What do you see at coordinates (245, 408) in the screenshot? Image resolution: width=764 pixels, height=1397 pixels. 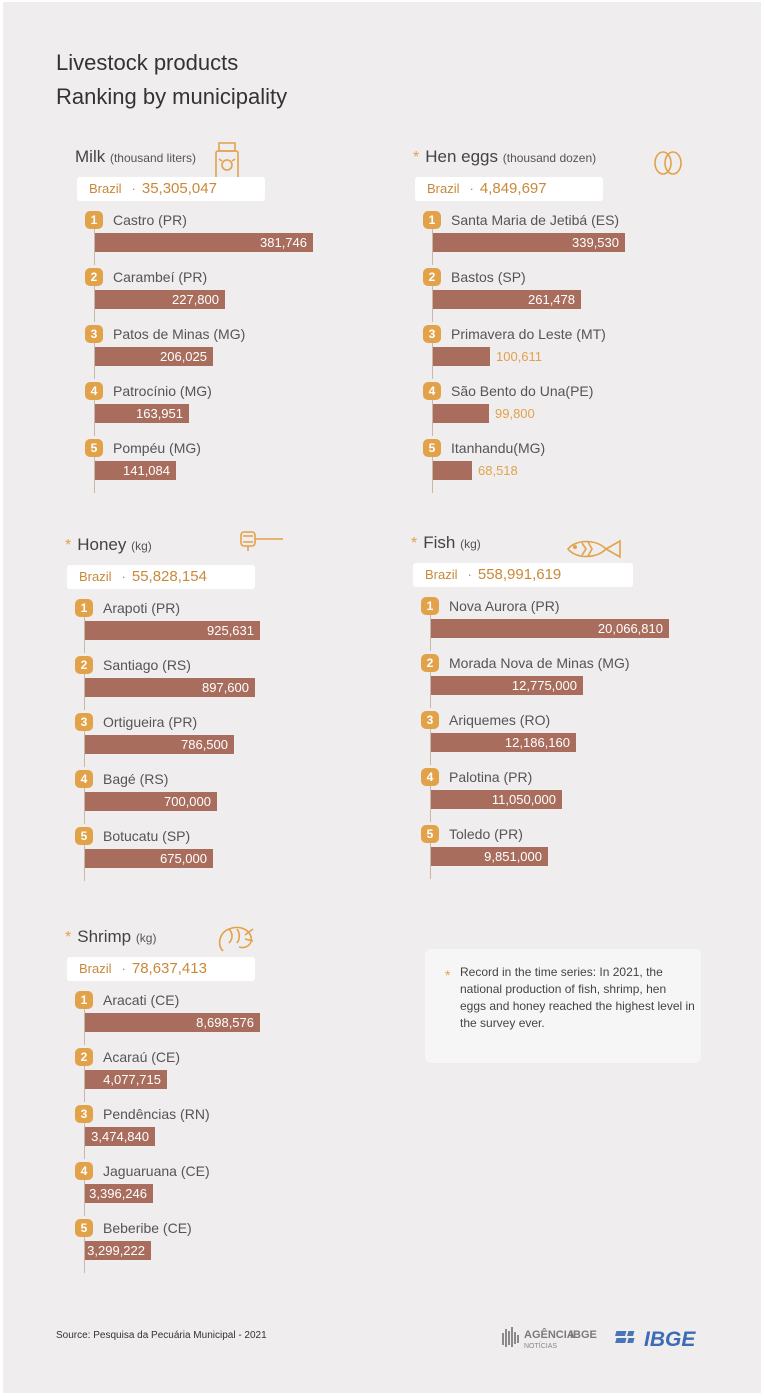 I see `ranking-row: 4 Patrocínio (MG) 163,951` at bounding box center [245, 408].